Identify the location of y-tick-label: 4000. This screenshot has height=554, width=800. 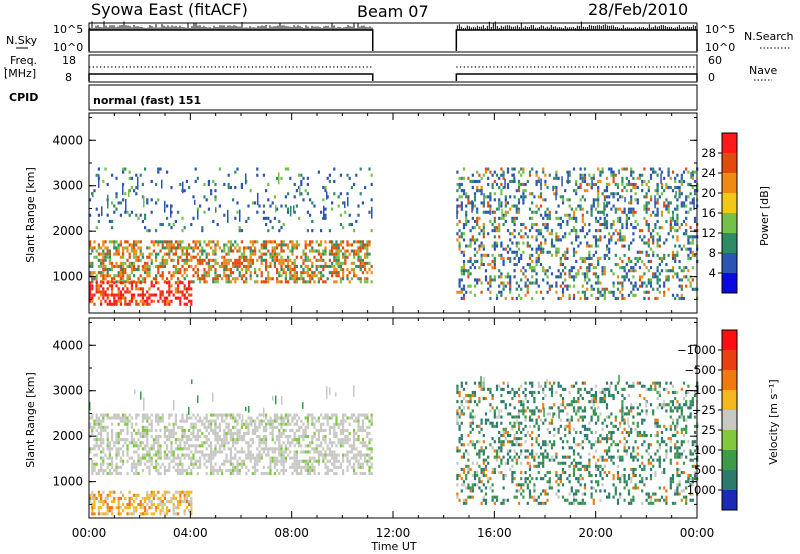
(67, 140).